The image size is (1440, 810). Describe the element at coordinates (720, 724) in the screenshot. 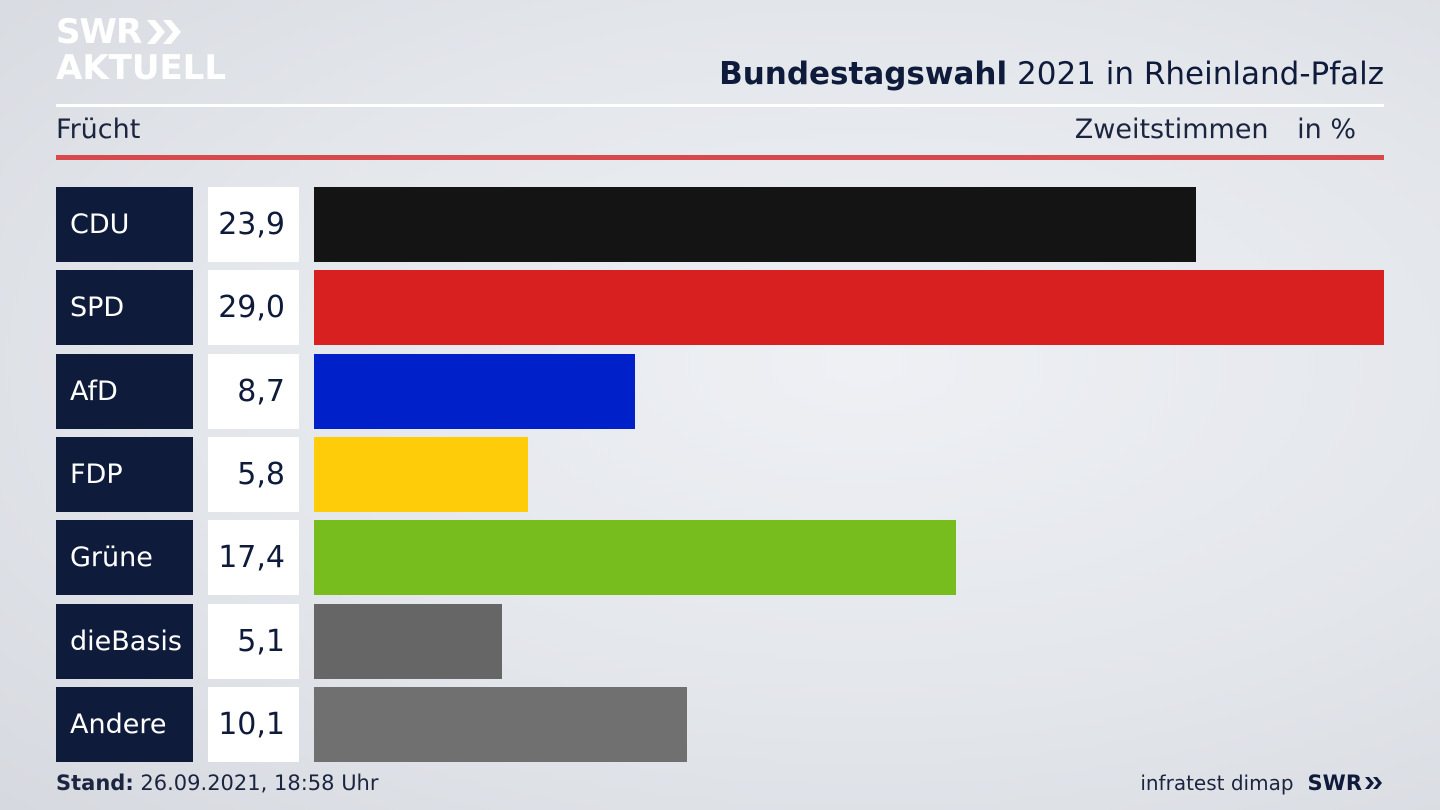

I see `bar-row-andere: Andere 10,1` at that location.